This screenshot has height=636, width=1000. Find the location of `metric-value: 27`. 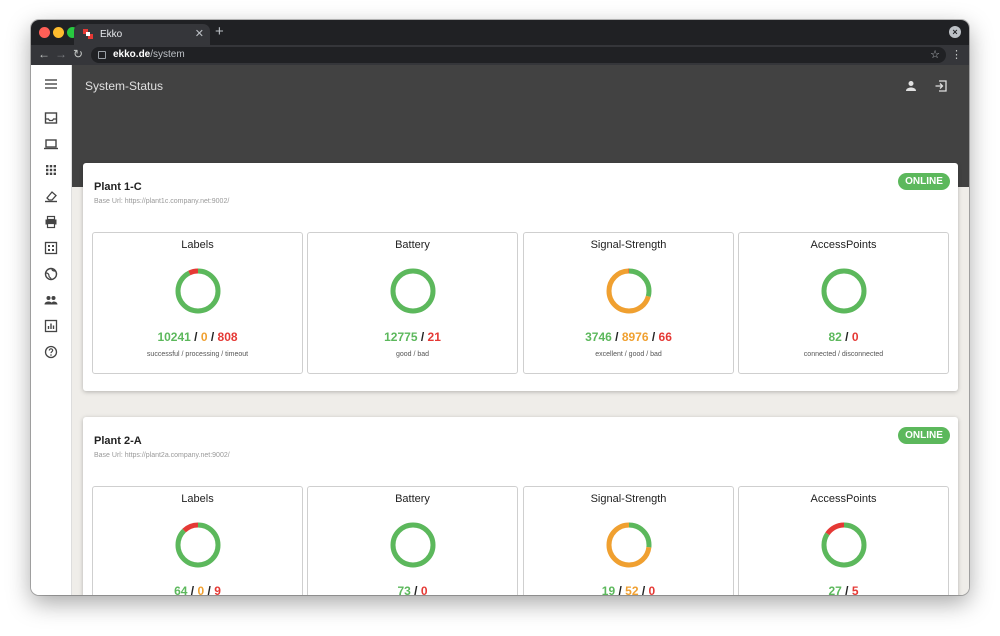

metric-value: 27 is located at coordinates (835, 589).